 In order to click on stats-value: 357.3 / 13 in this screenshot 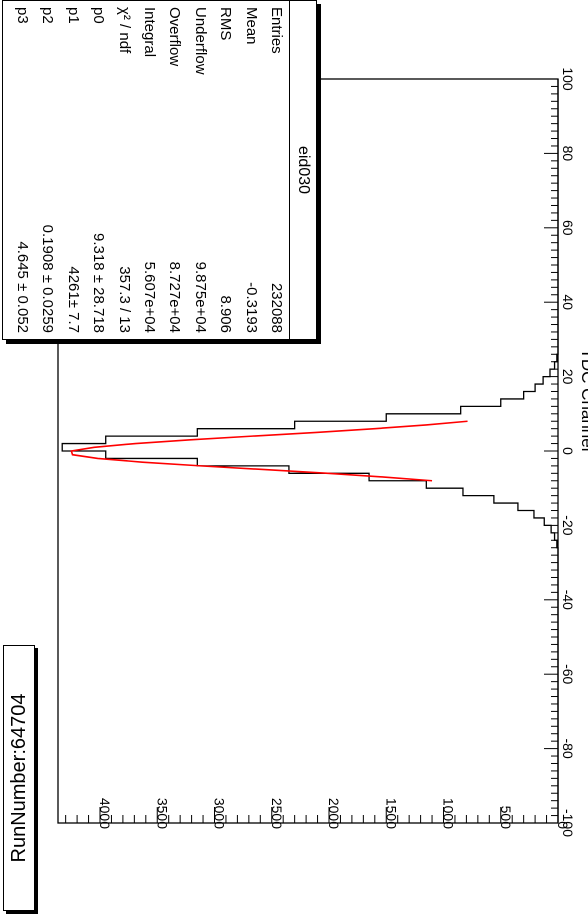, I will do `click(124, 299)`.